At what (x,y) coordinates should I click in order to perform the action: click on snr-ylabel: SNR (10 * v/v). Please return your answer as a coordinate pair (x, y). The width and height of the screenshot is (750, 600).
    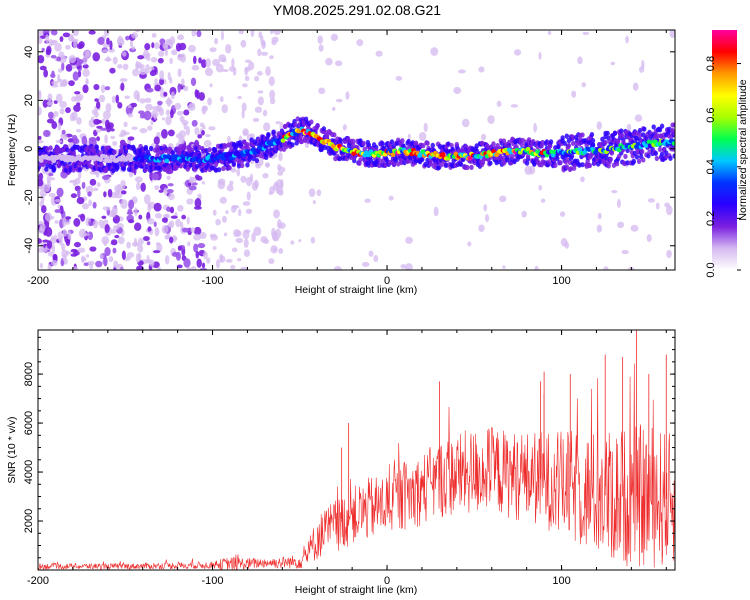
    Looking at the image, I should click on (12, 449).